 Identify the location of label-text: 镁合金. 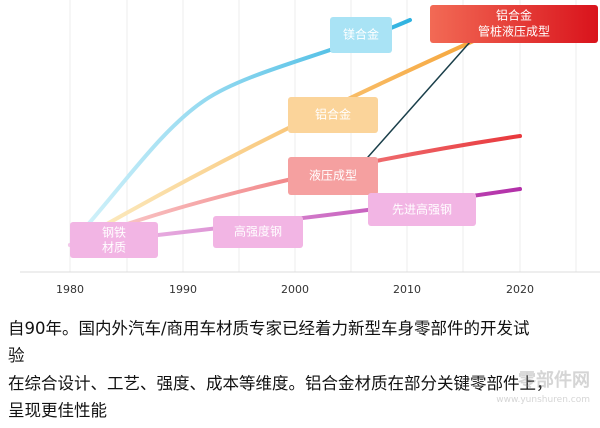
(361, 34).